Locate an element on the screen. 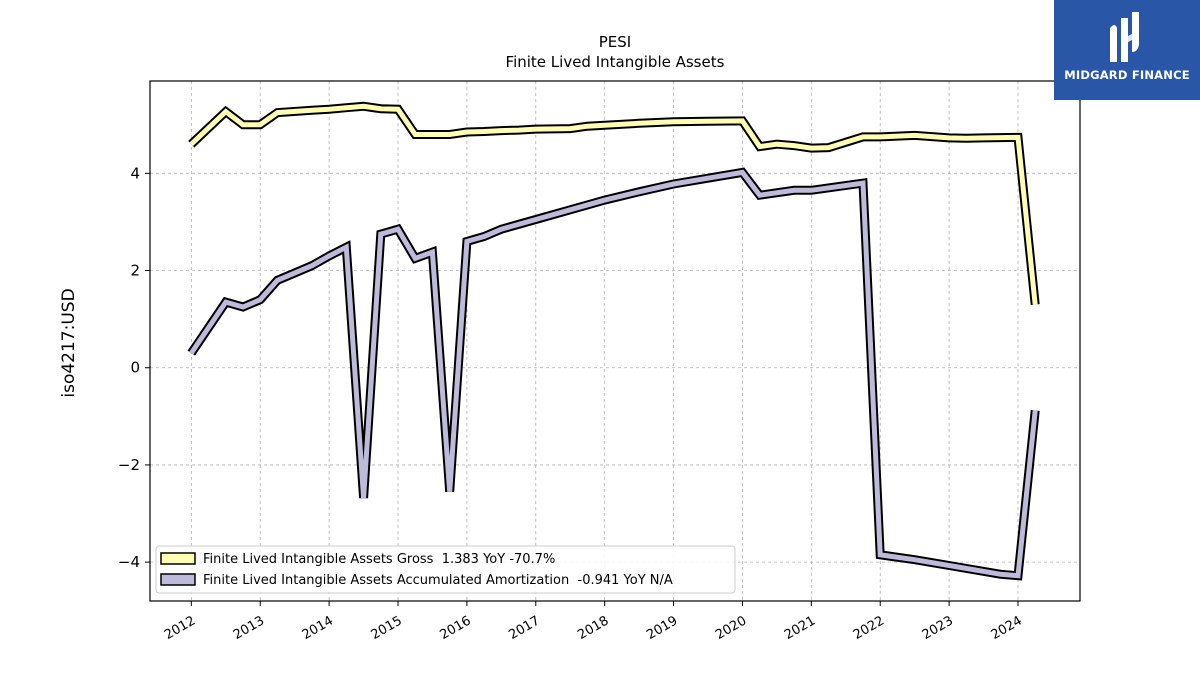  x-tick-label: 2022 is located at coordinates (869, 628).